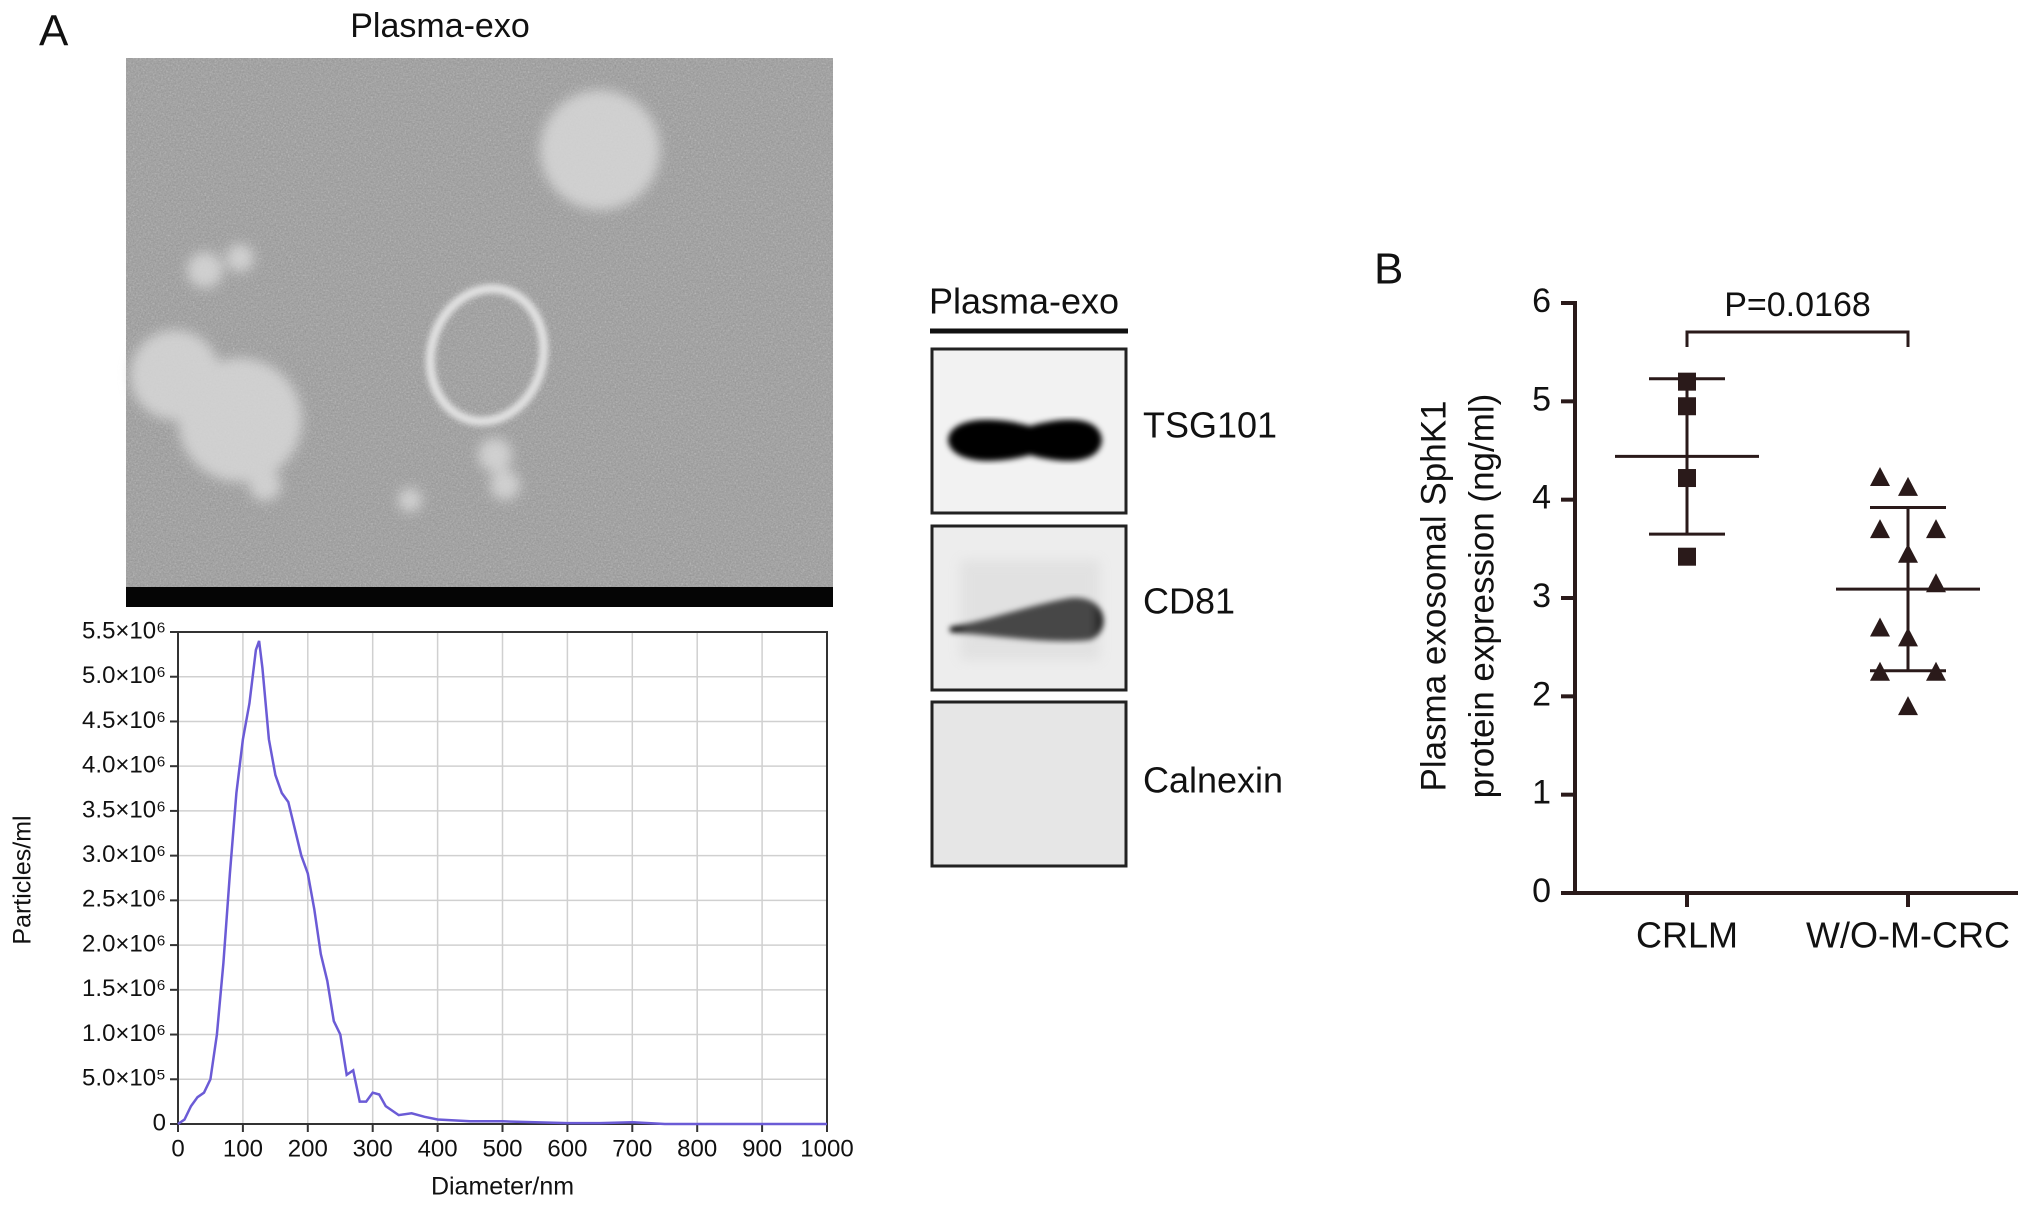 The image size is (2032, 1211). What do you see at coordinates (1541, 498) in the screenshot?
I see `y-tick-label: 4` at bounding box center [1541, 498].